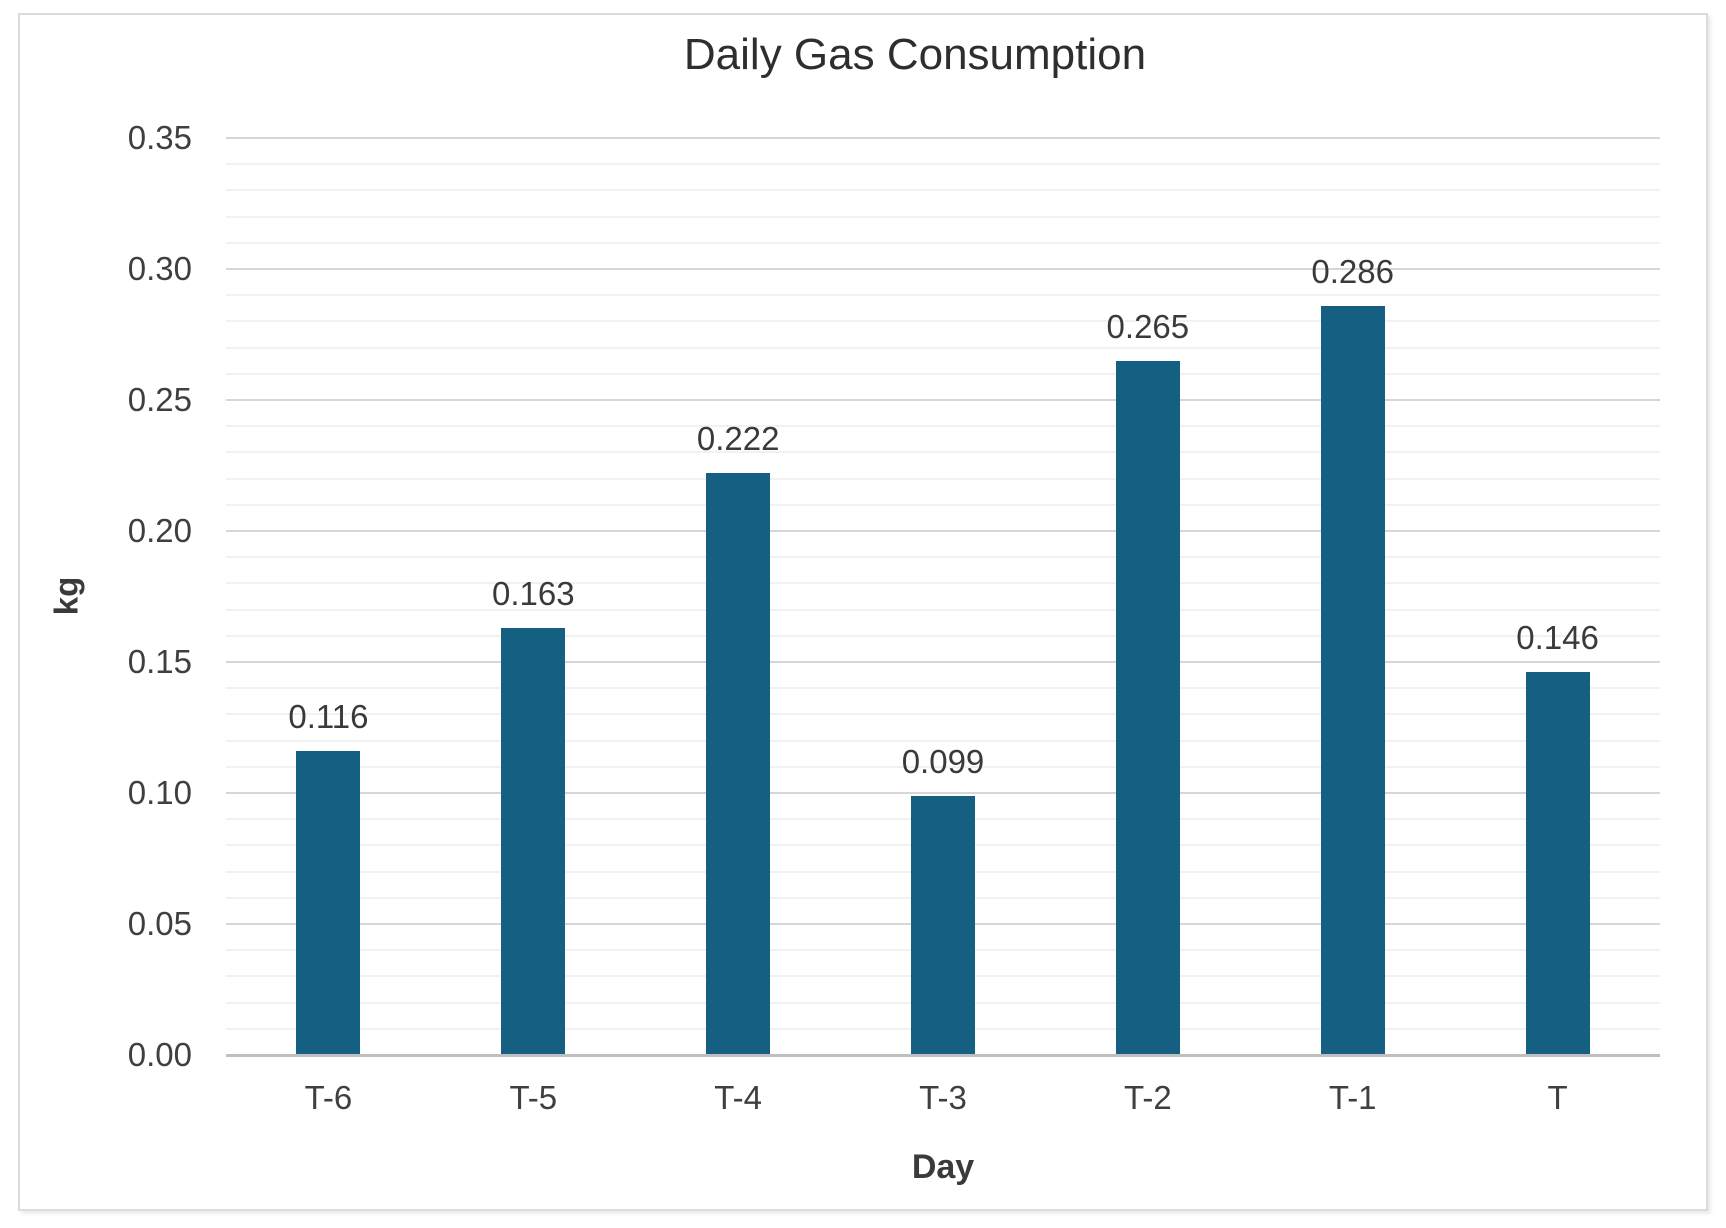 This screenshot has width=1726, height=1228. Describe the element at coordinates (159, 923) in the screenshot. I see `y-tick-label: 0.05` at that location.